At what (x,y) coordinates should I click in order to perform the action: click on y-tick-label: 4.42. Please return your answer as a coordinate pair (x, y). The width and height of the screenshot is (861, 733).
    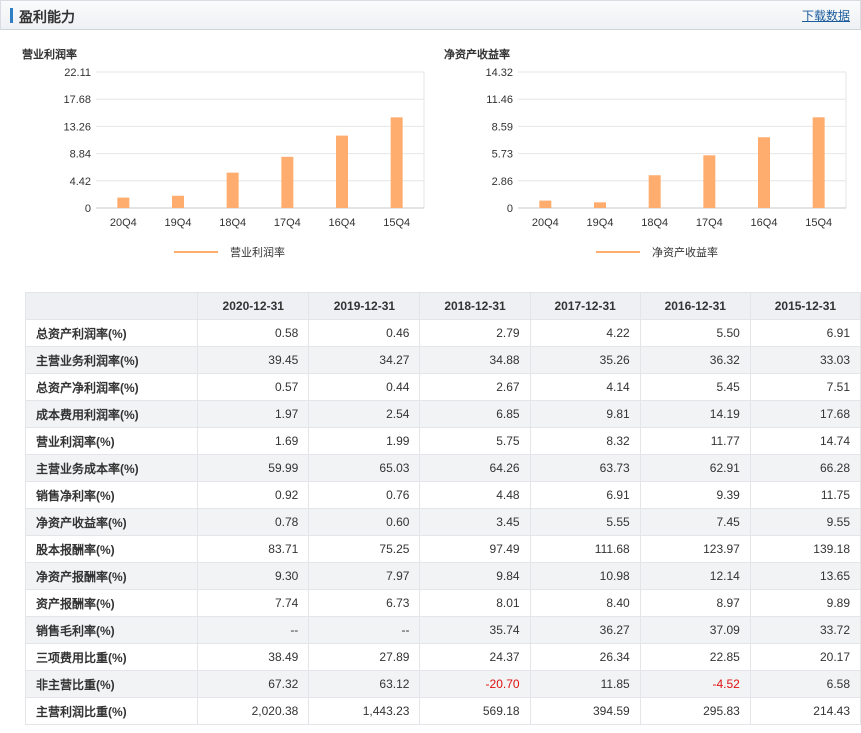
    Looking at the image, I should click on (80, 182).